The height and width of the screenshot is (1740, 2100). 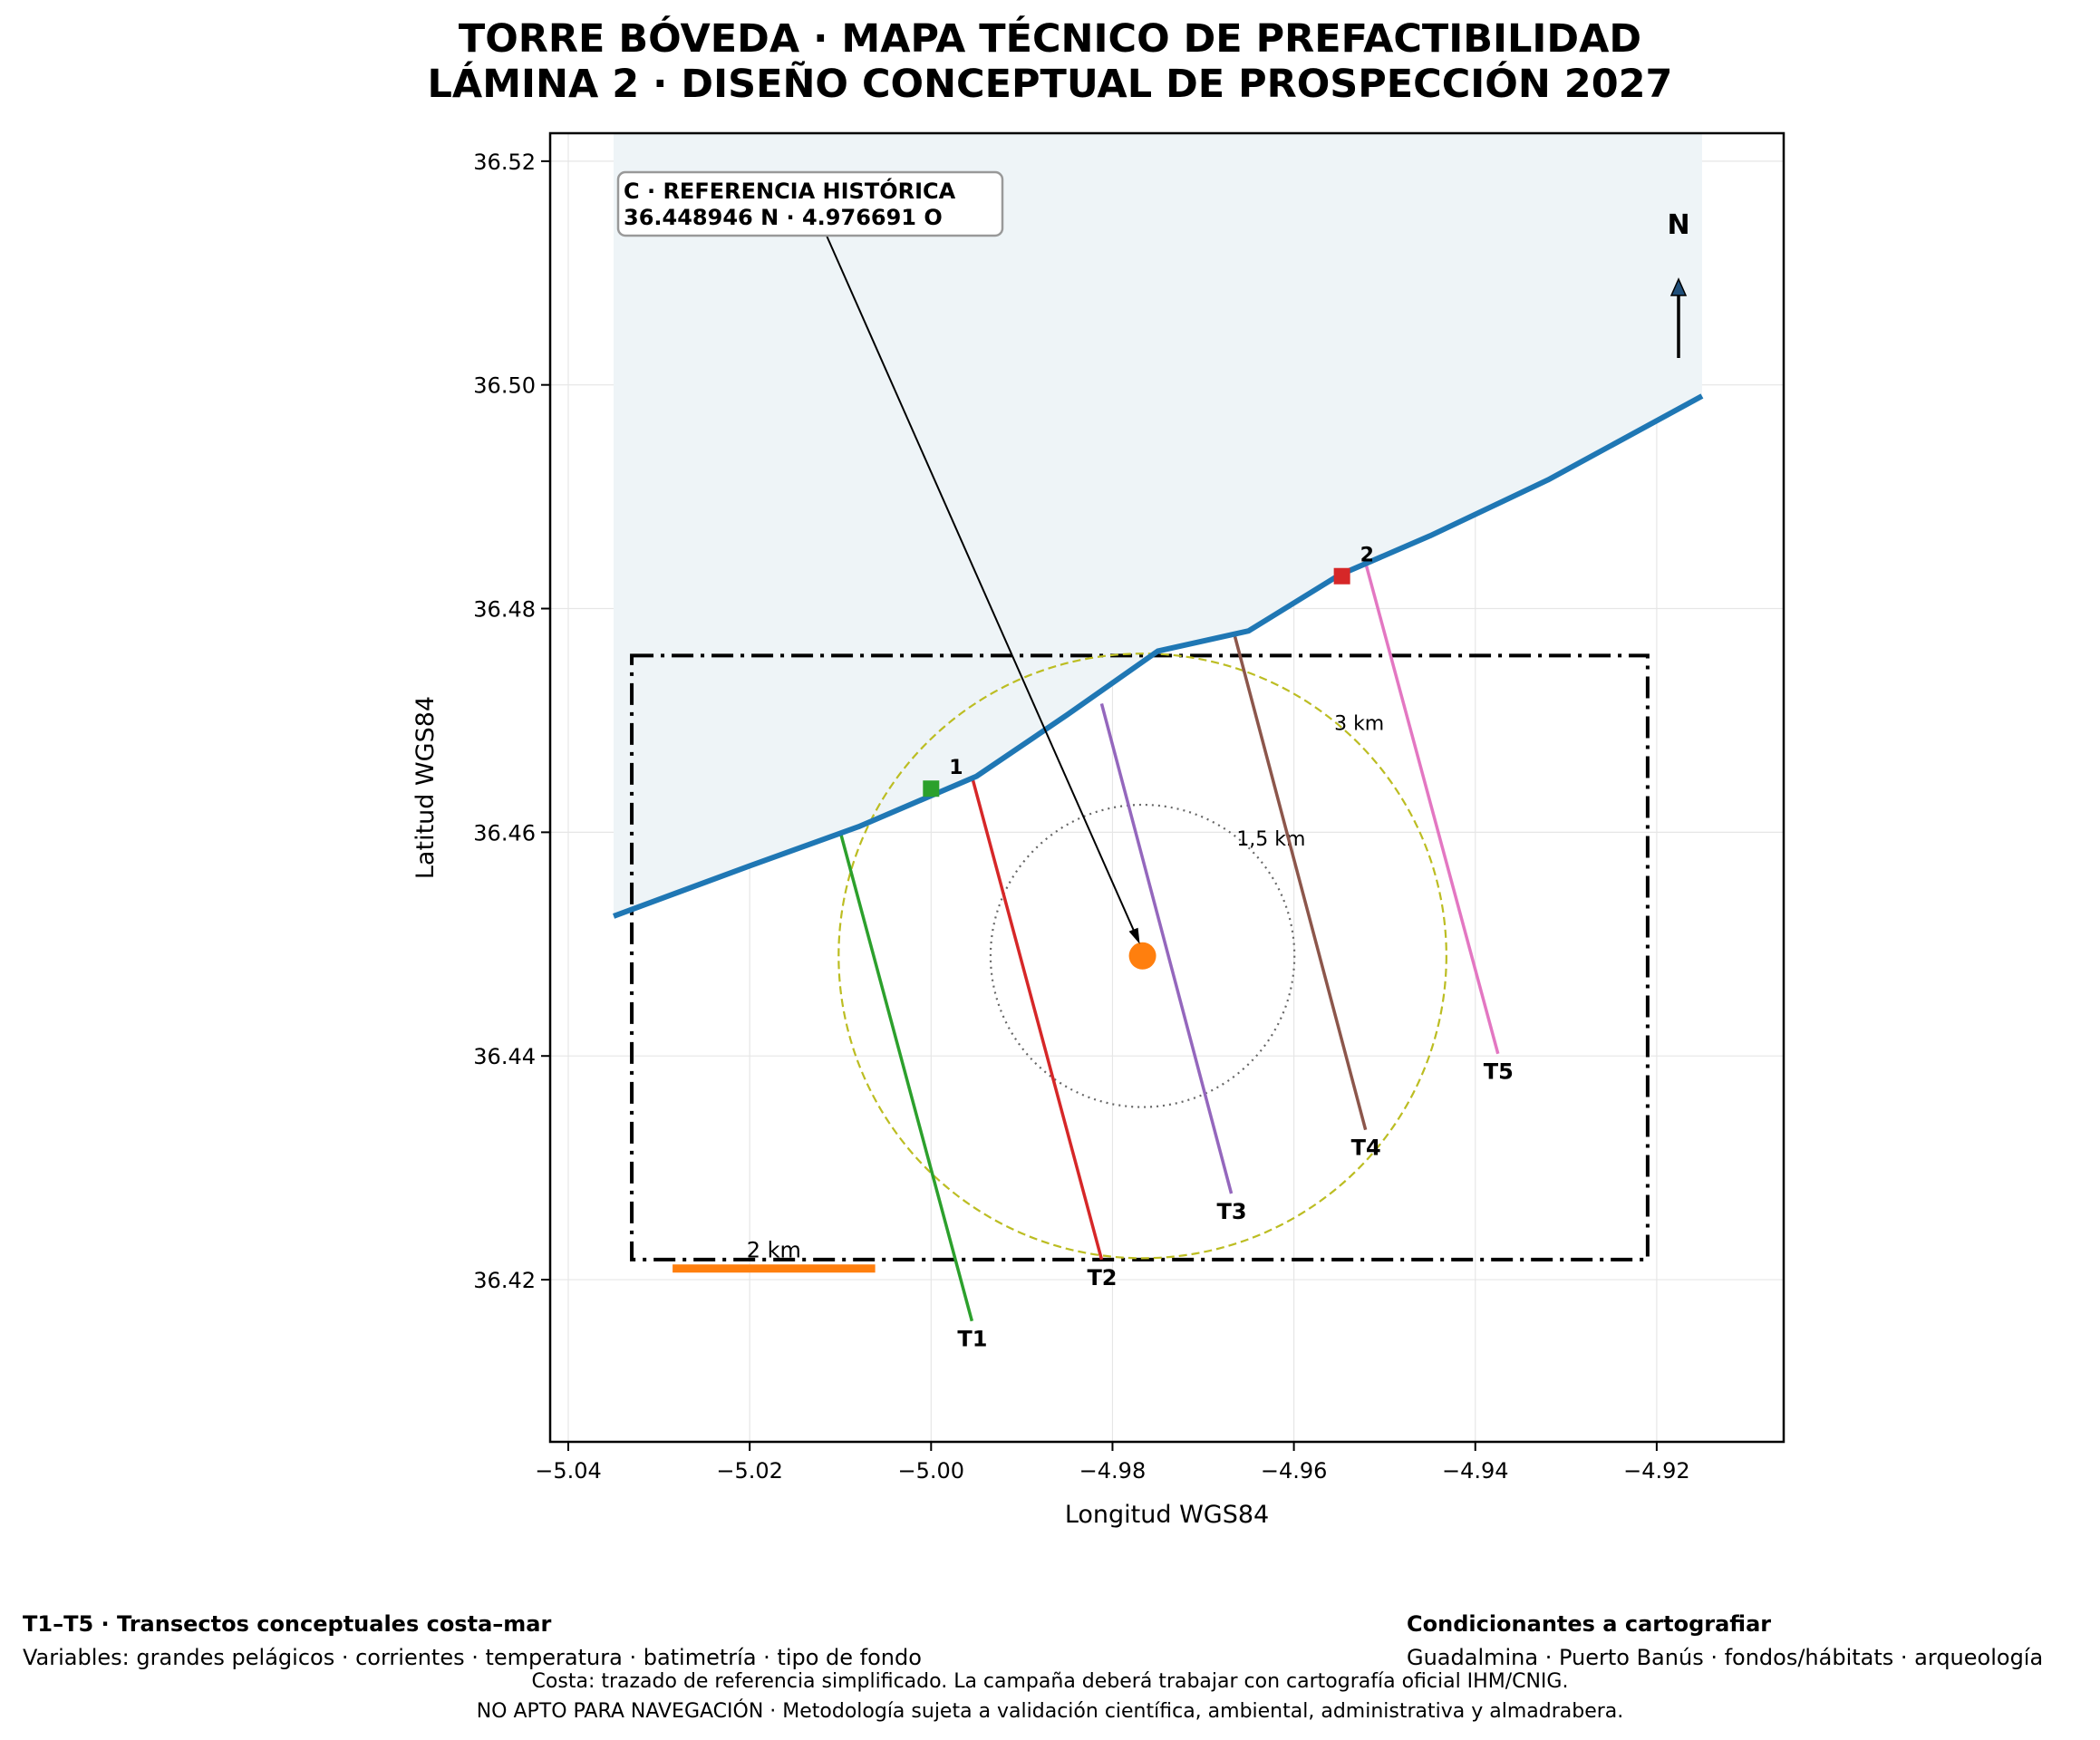 What do you see at coordinates (504, 833) in the screenshot?
I see `y-tick-label: 36.46` at bounding box center [504, 833].